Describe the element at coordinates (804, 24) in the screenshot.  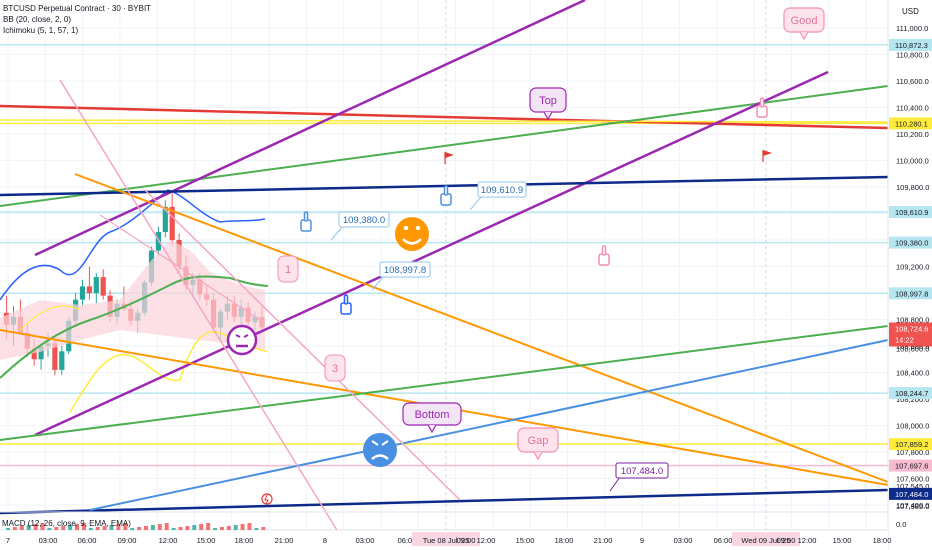
I see `good-callout: Good` at that location.